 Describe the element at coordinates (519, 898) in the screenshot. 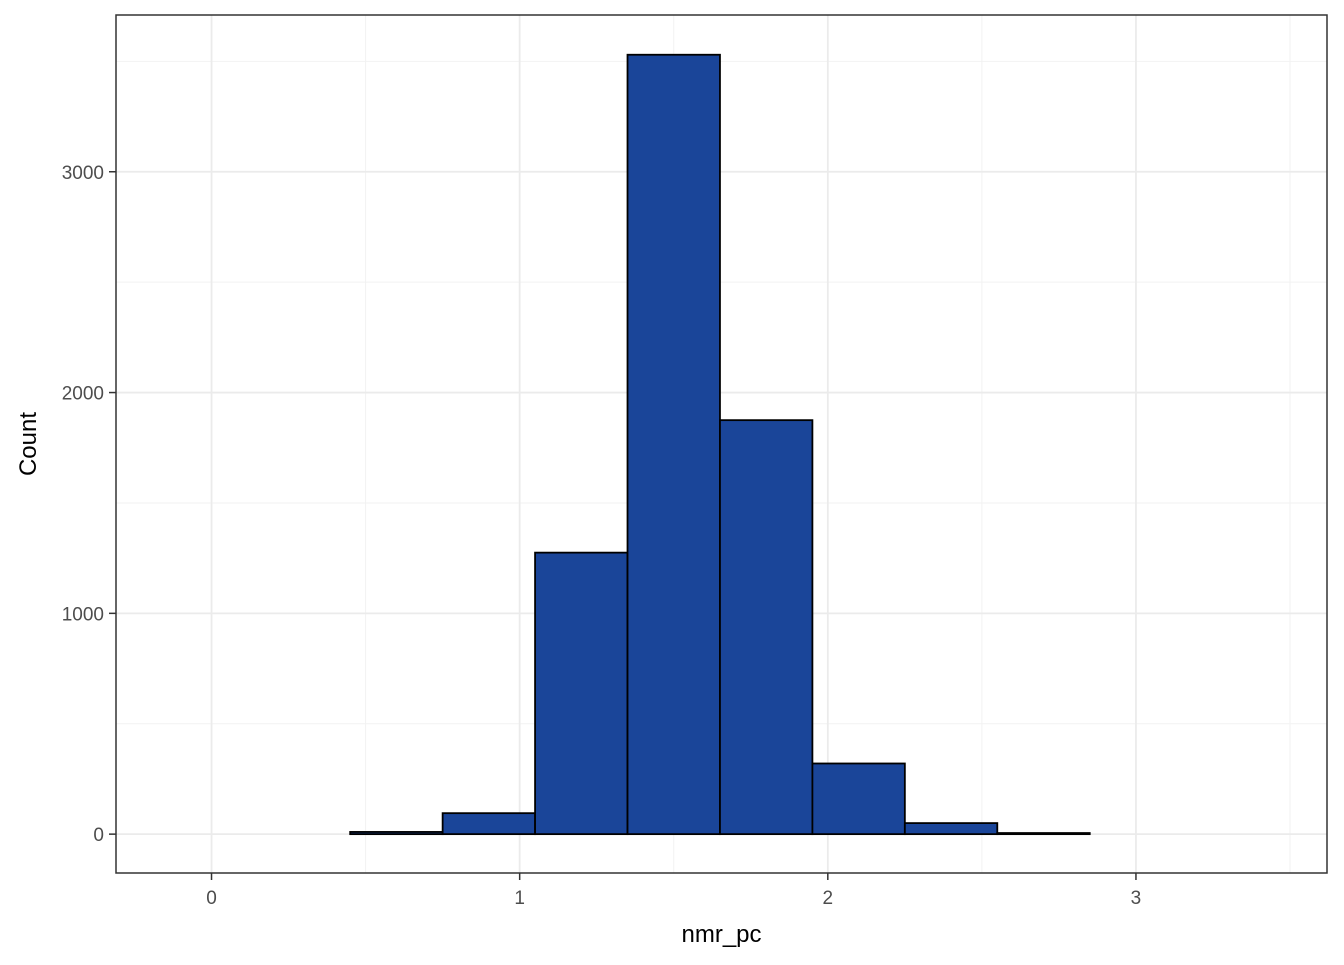

I see `x-tick-label: 1` at that location.